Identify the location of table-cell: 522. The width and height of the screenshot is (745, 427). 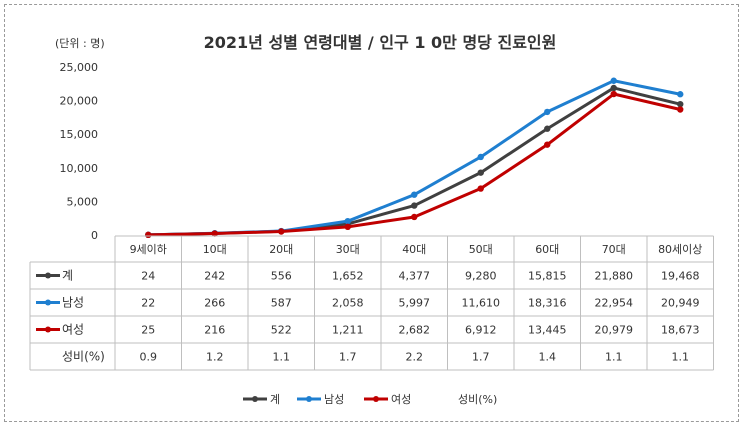
(281, 330).